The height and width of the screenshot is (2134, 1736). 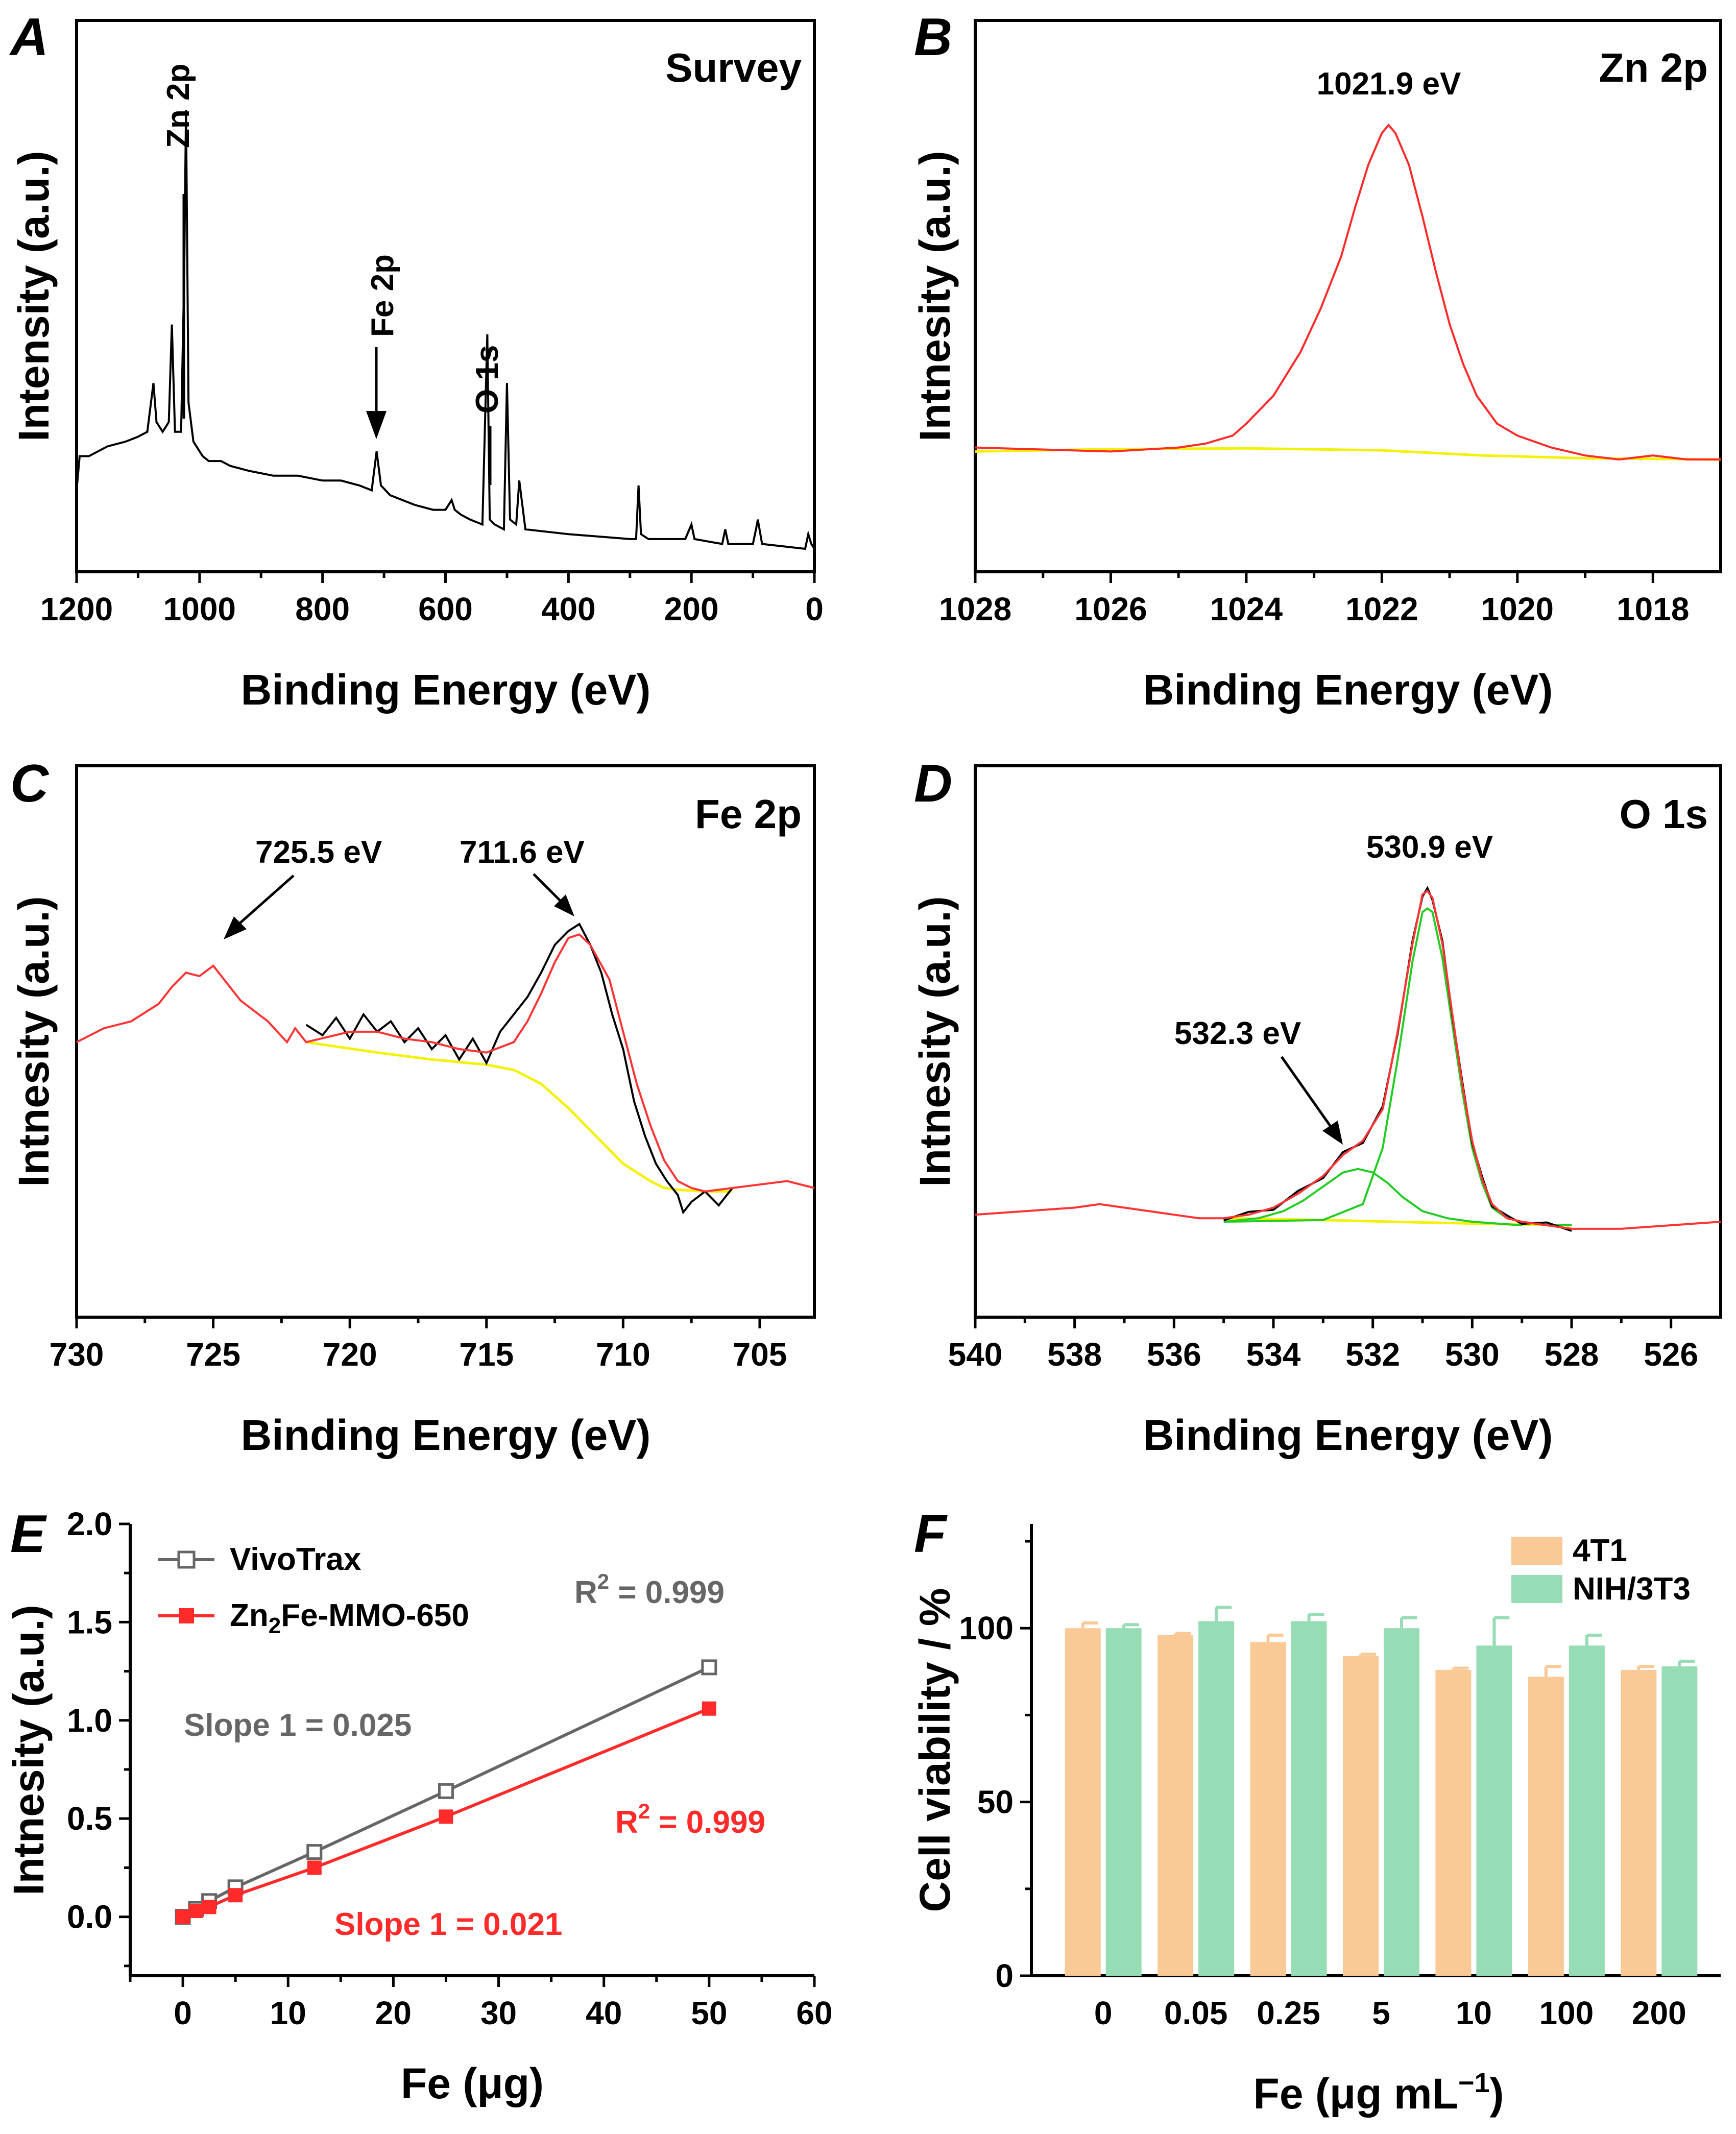 I want to click on legend-swatch-4t1, so click(x=1537, y=1551).